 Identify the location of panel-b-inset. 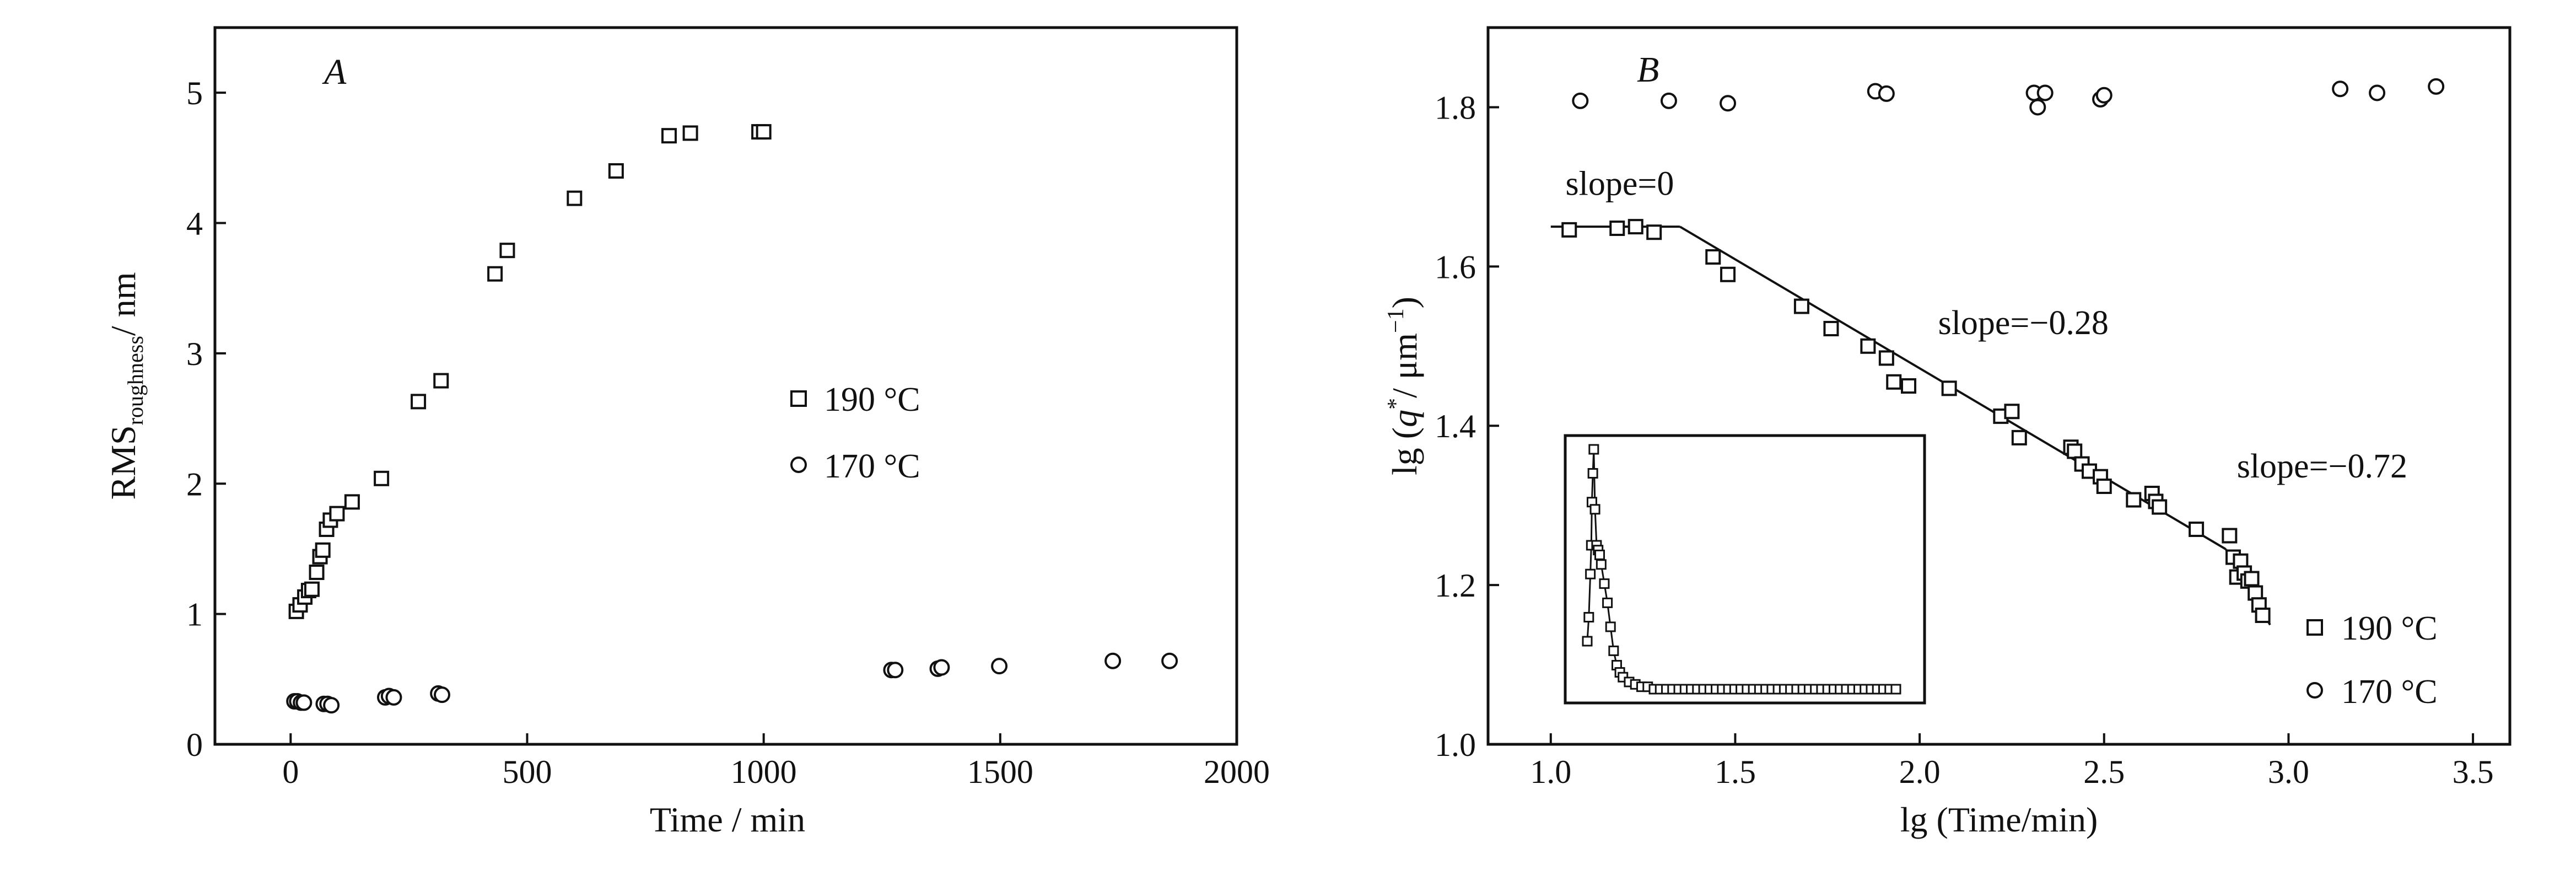
(1745, 569).